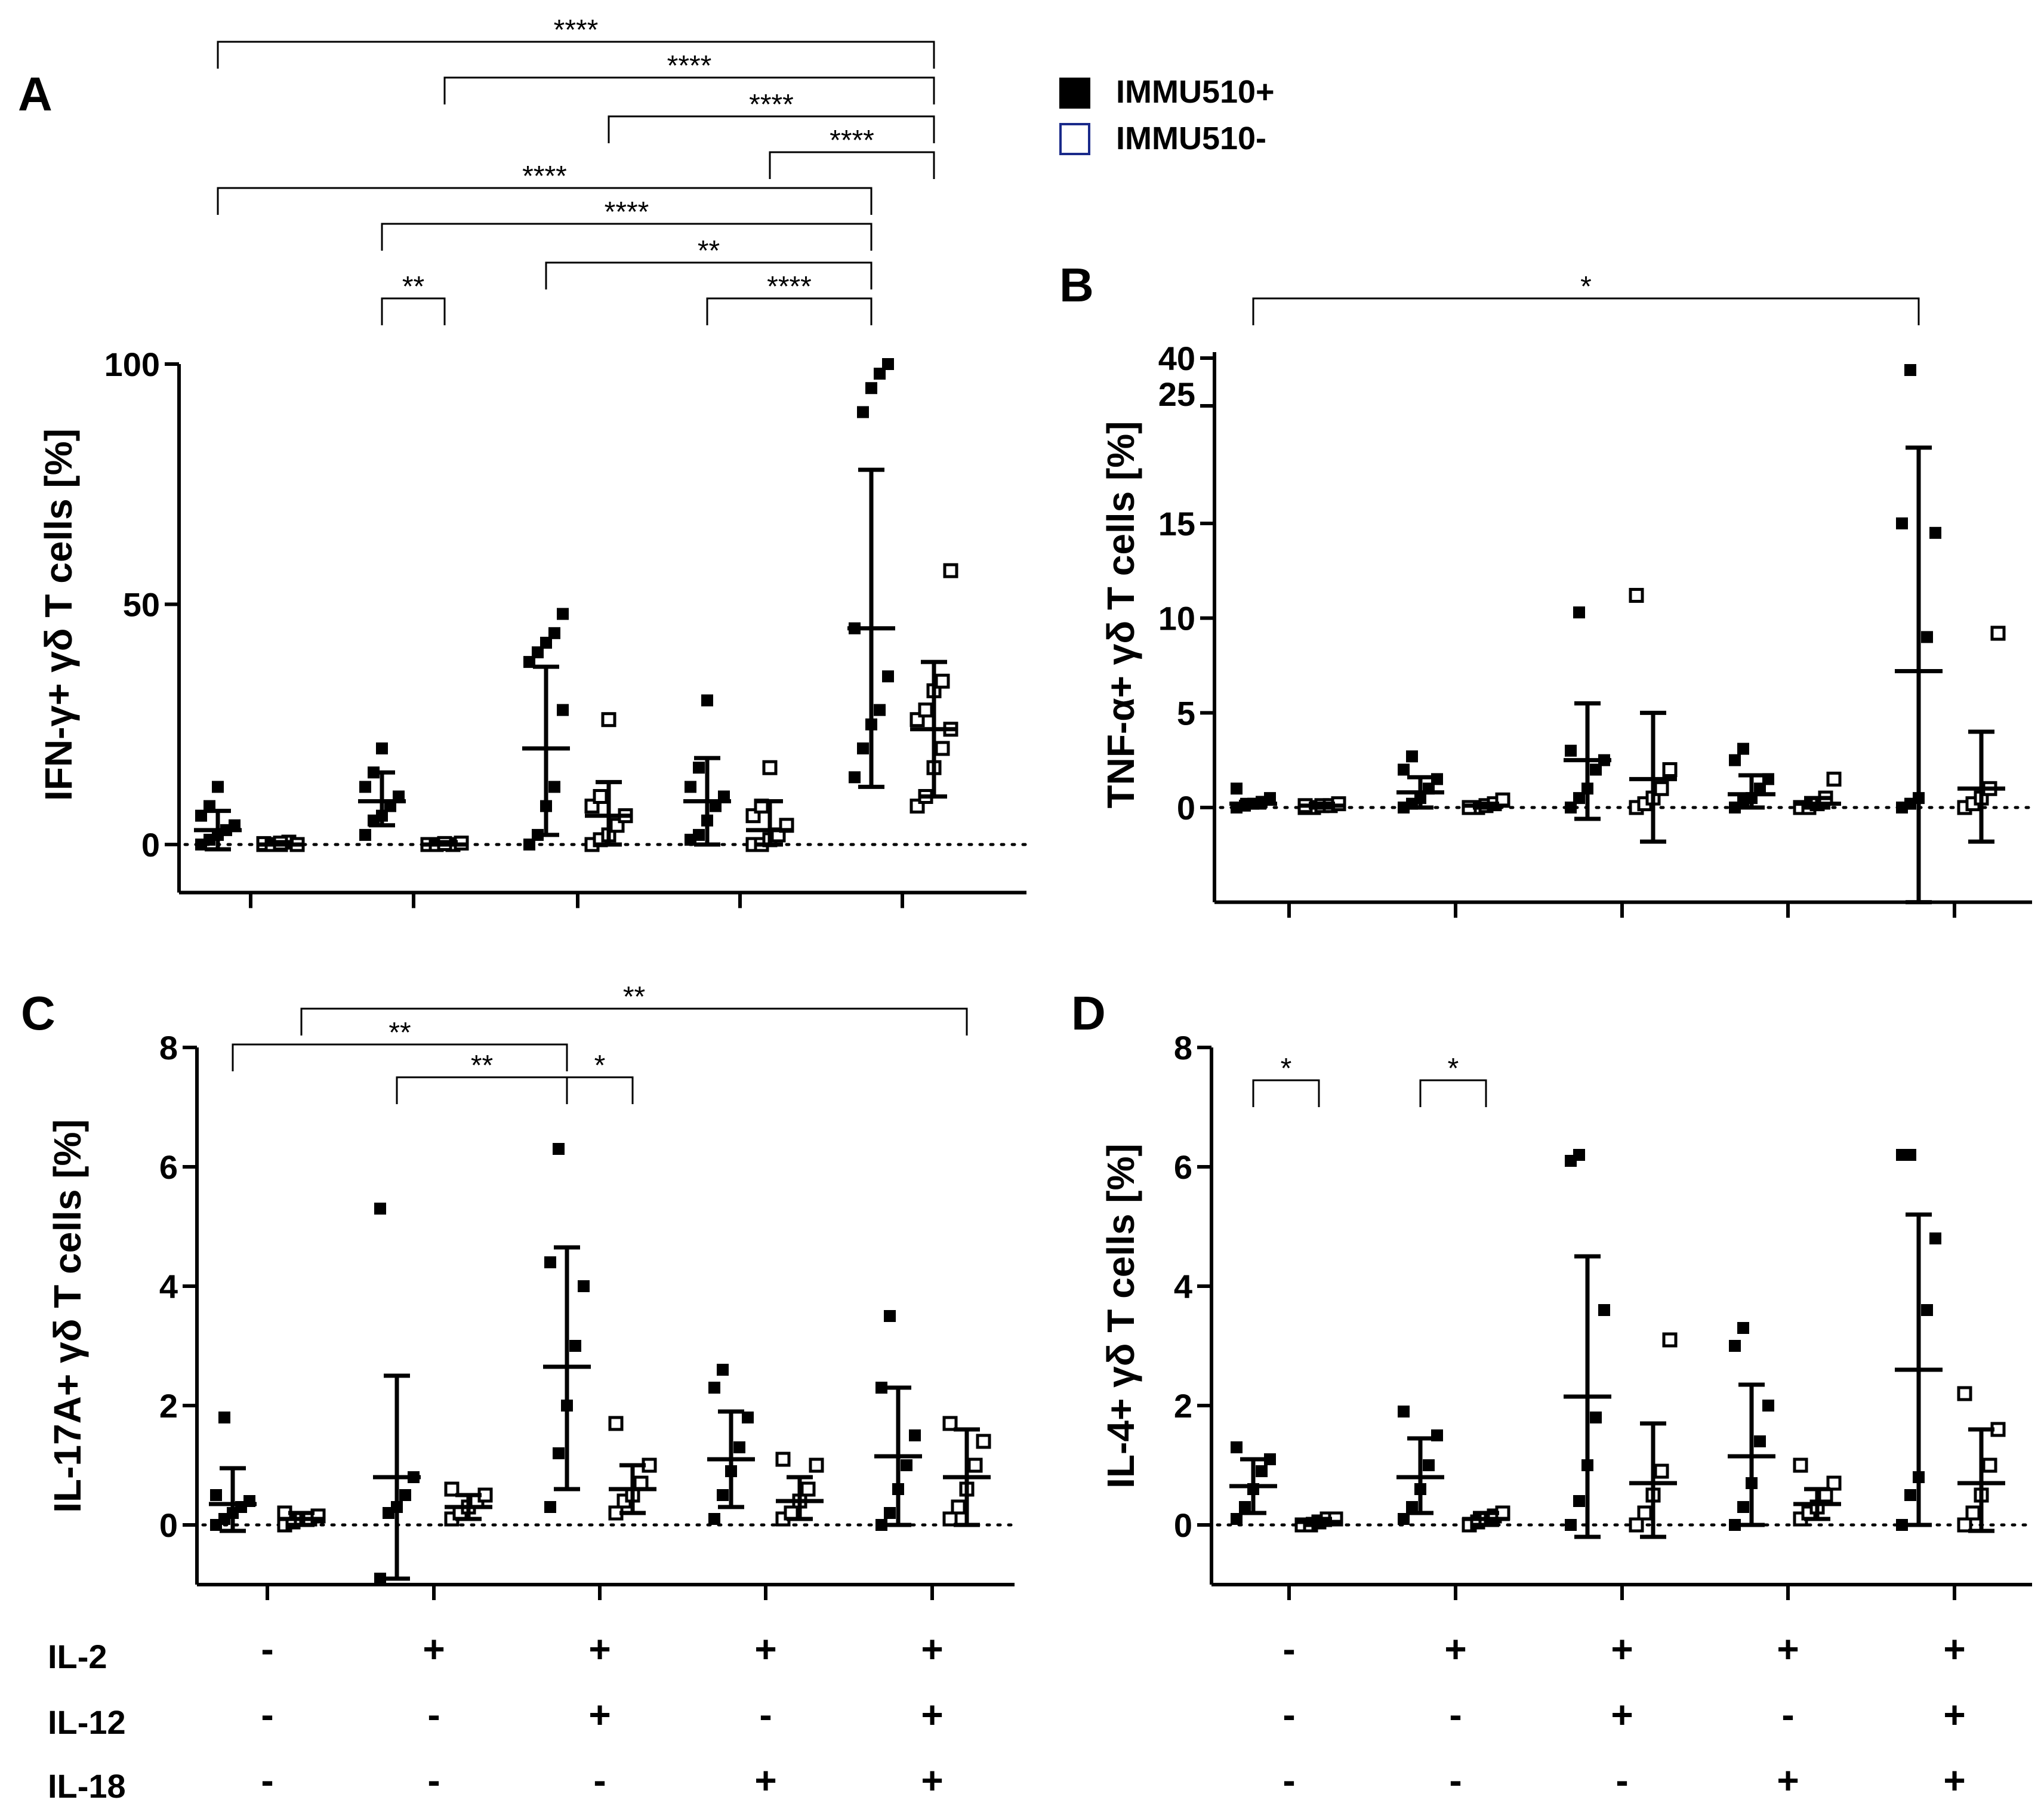 This screenshot has width=2044, height=1812. Describe the element at coordinates (1186, 713) in the screenshot. I see `y-tick-label: 5` at that location.